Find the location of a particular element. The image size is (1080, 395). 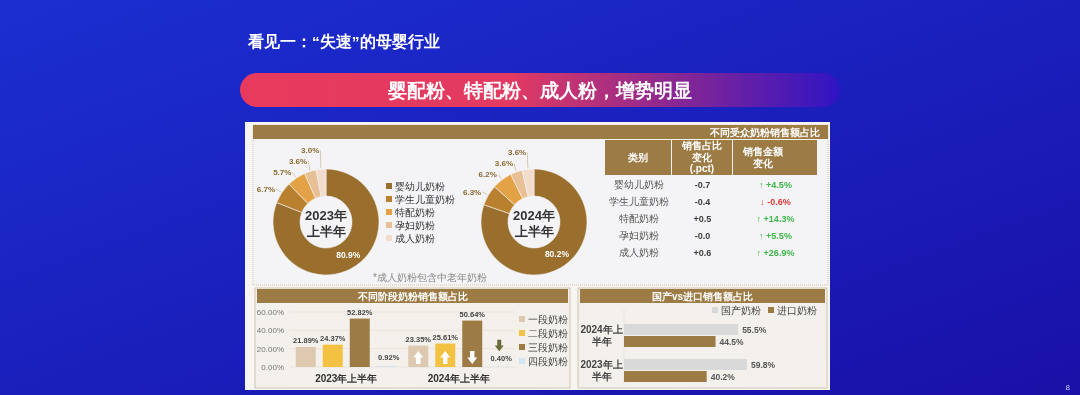

y-tick-label: 60.00% is located at coordinates (270, 312).